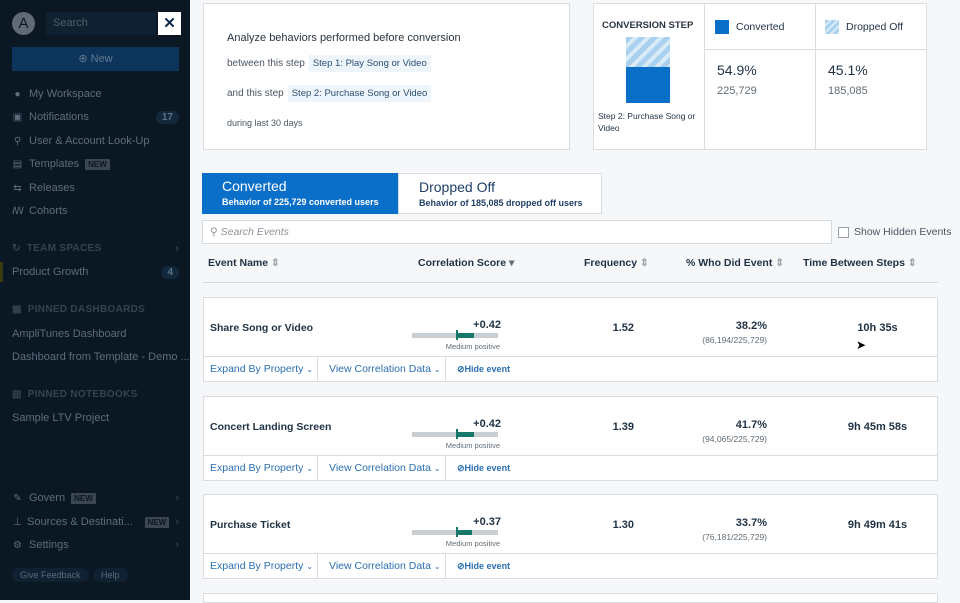  Describe the element at coordinates (244, 263) in the screenshot. I see `col-event-name: Event Name ⇕` at that location.